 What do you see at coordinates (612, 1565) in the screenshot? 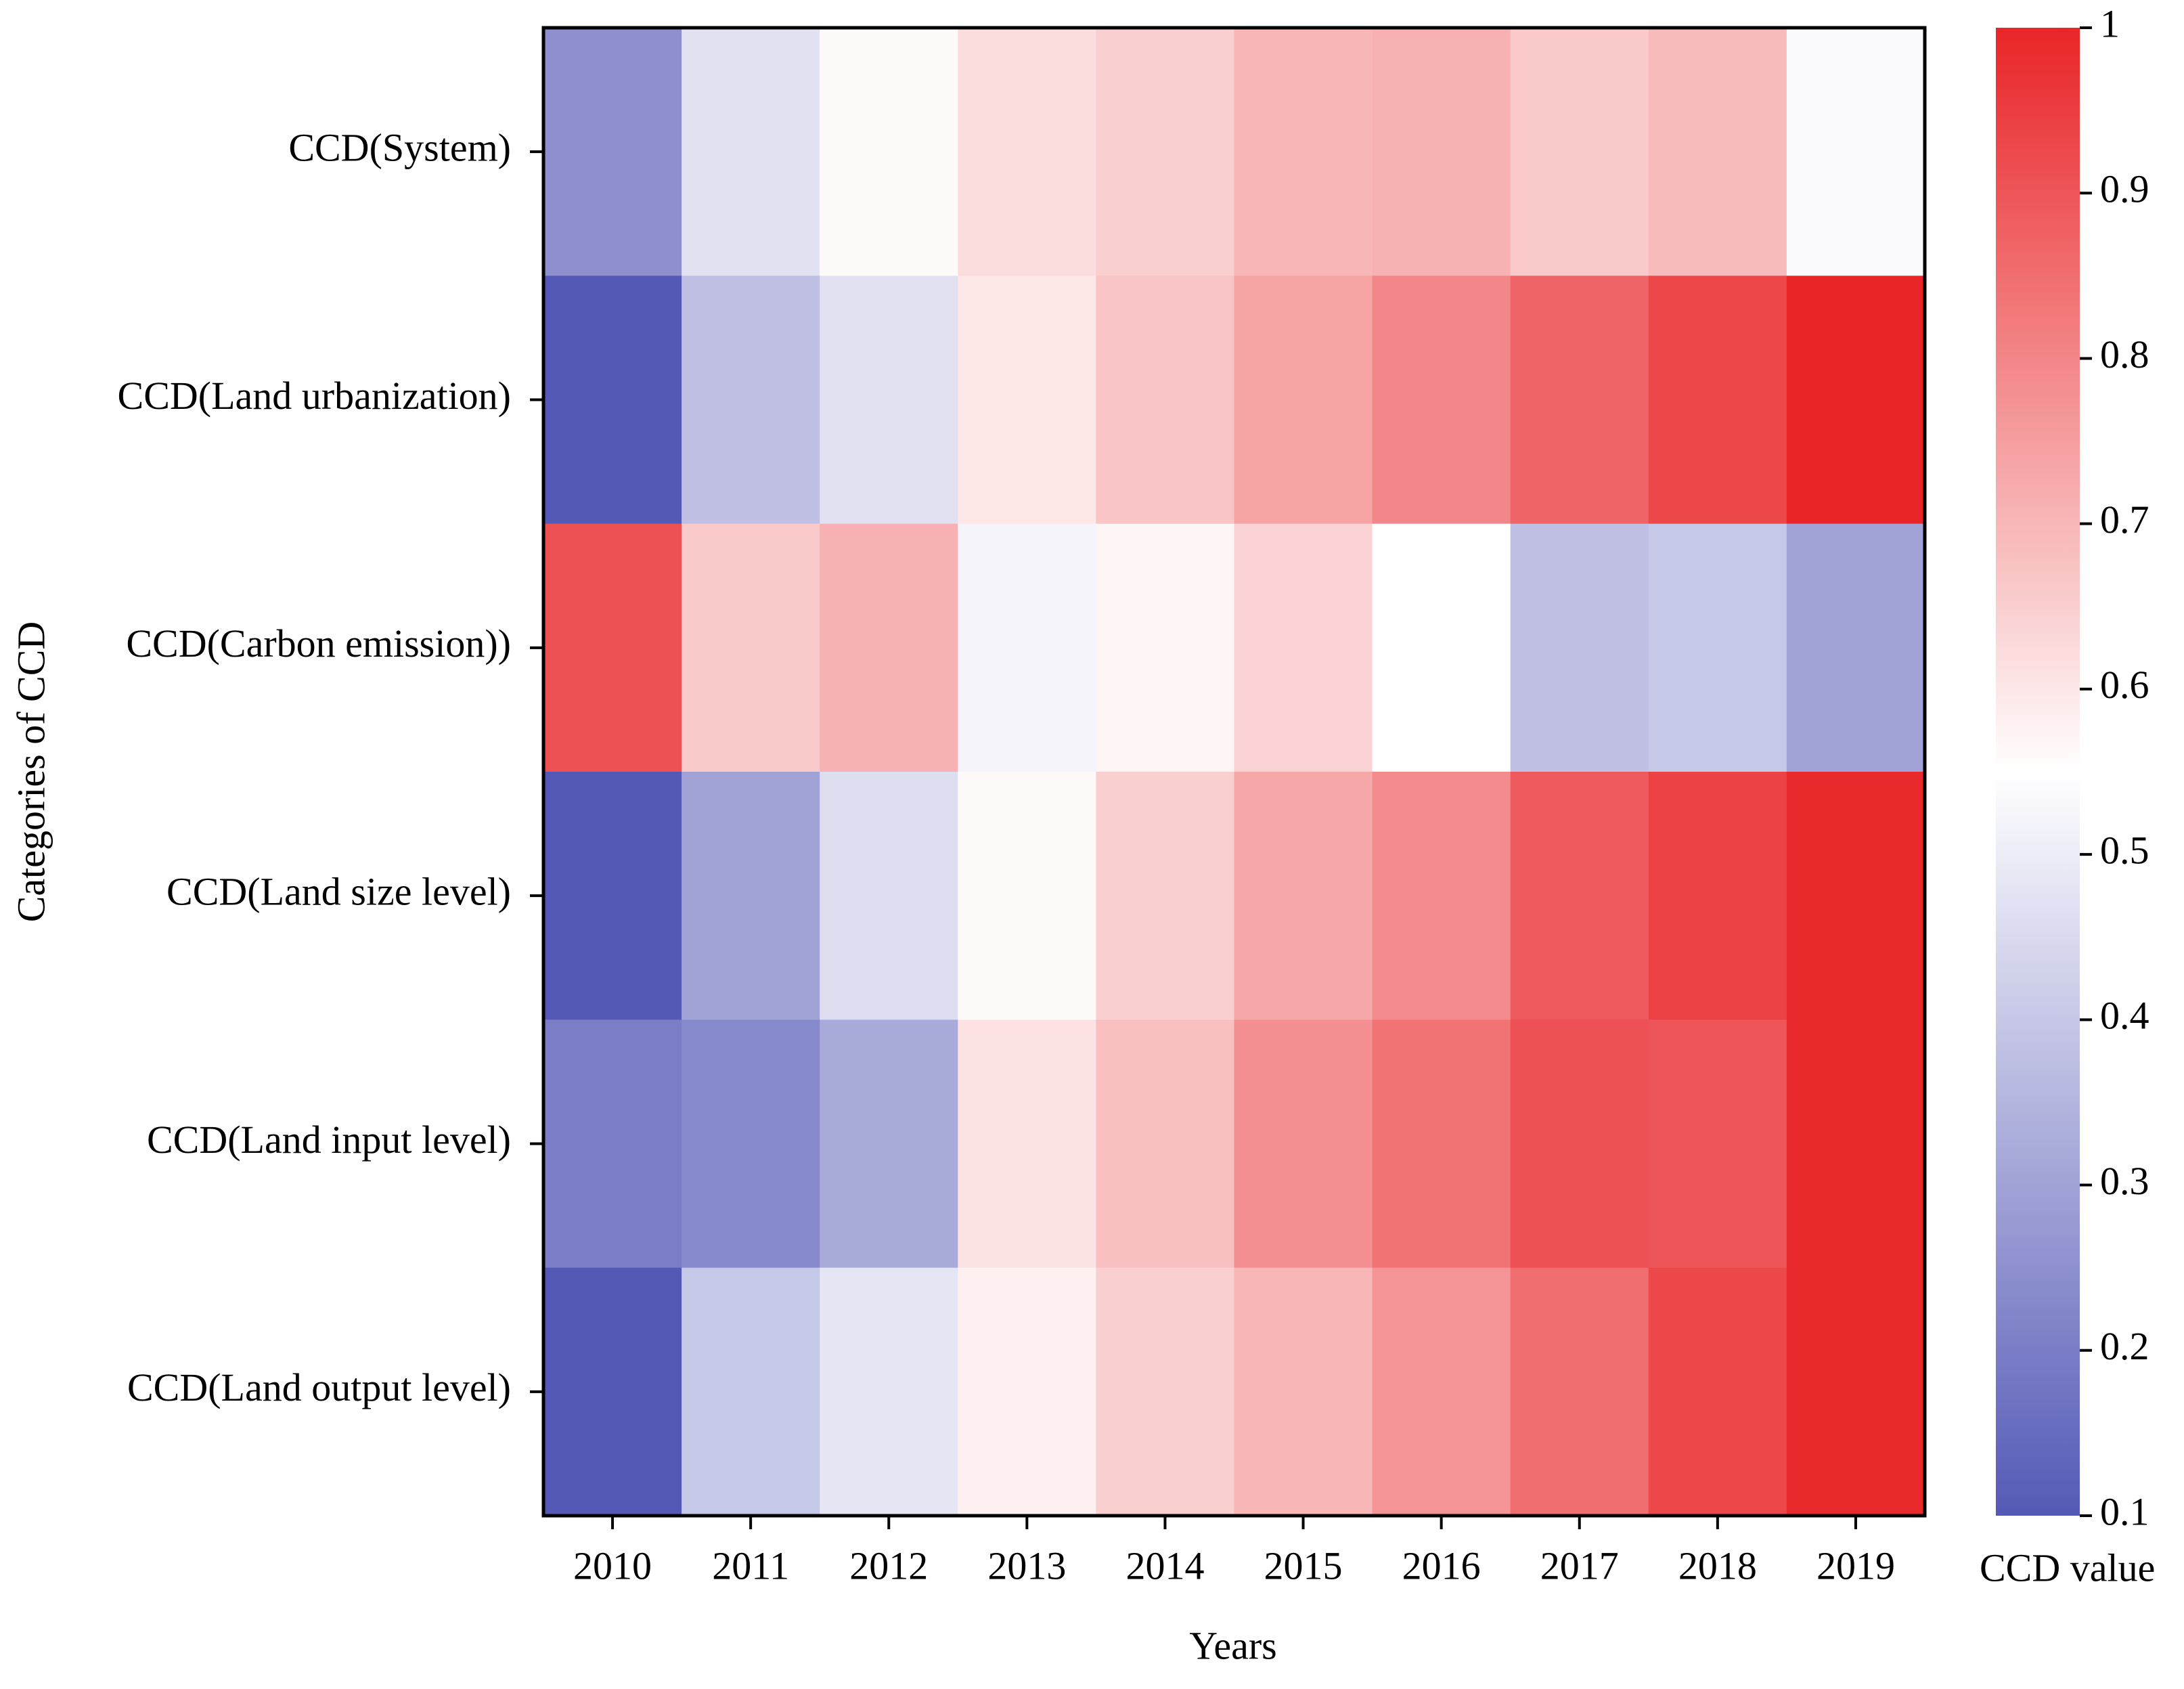
I see `x-tick-label: 2010` at bounding box center [612, 1565].